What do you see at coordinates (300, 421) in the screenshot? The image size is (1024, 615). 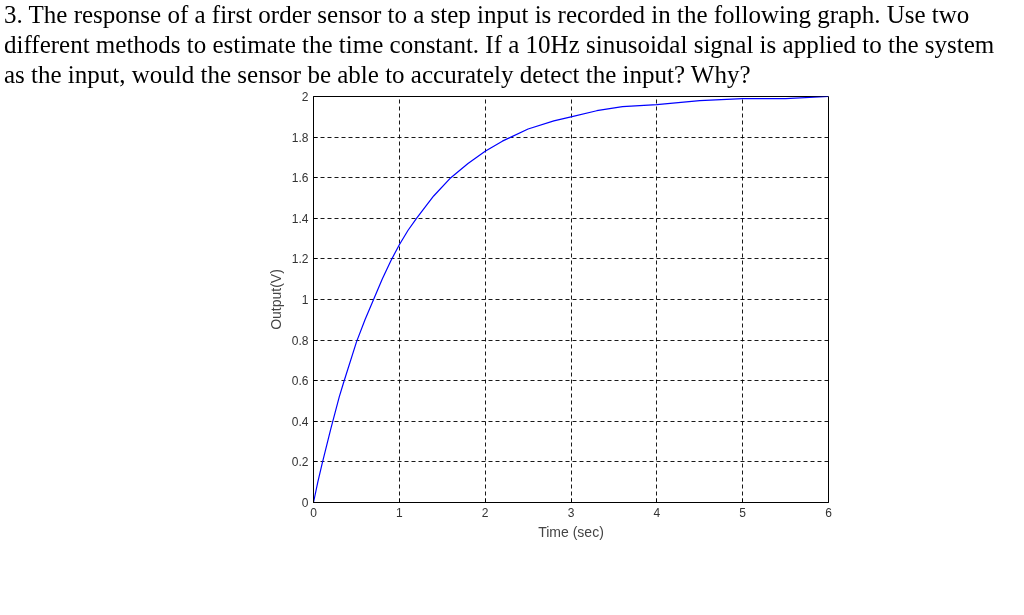 I see `y-tick-label: 0.4` at bounding box center [300, 421].